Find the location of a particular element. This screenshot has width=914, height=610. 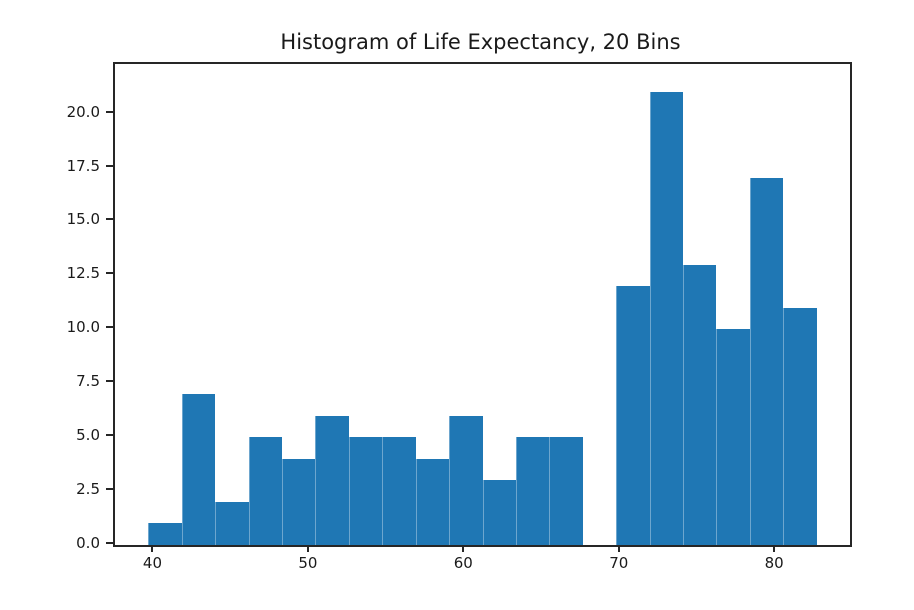

y-tick-label: 0.0 is located at coordinates (88, 543).